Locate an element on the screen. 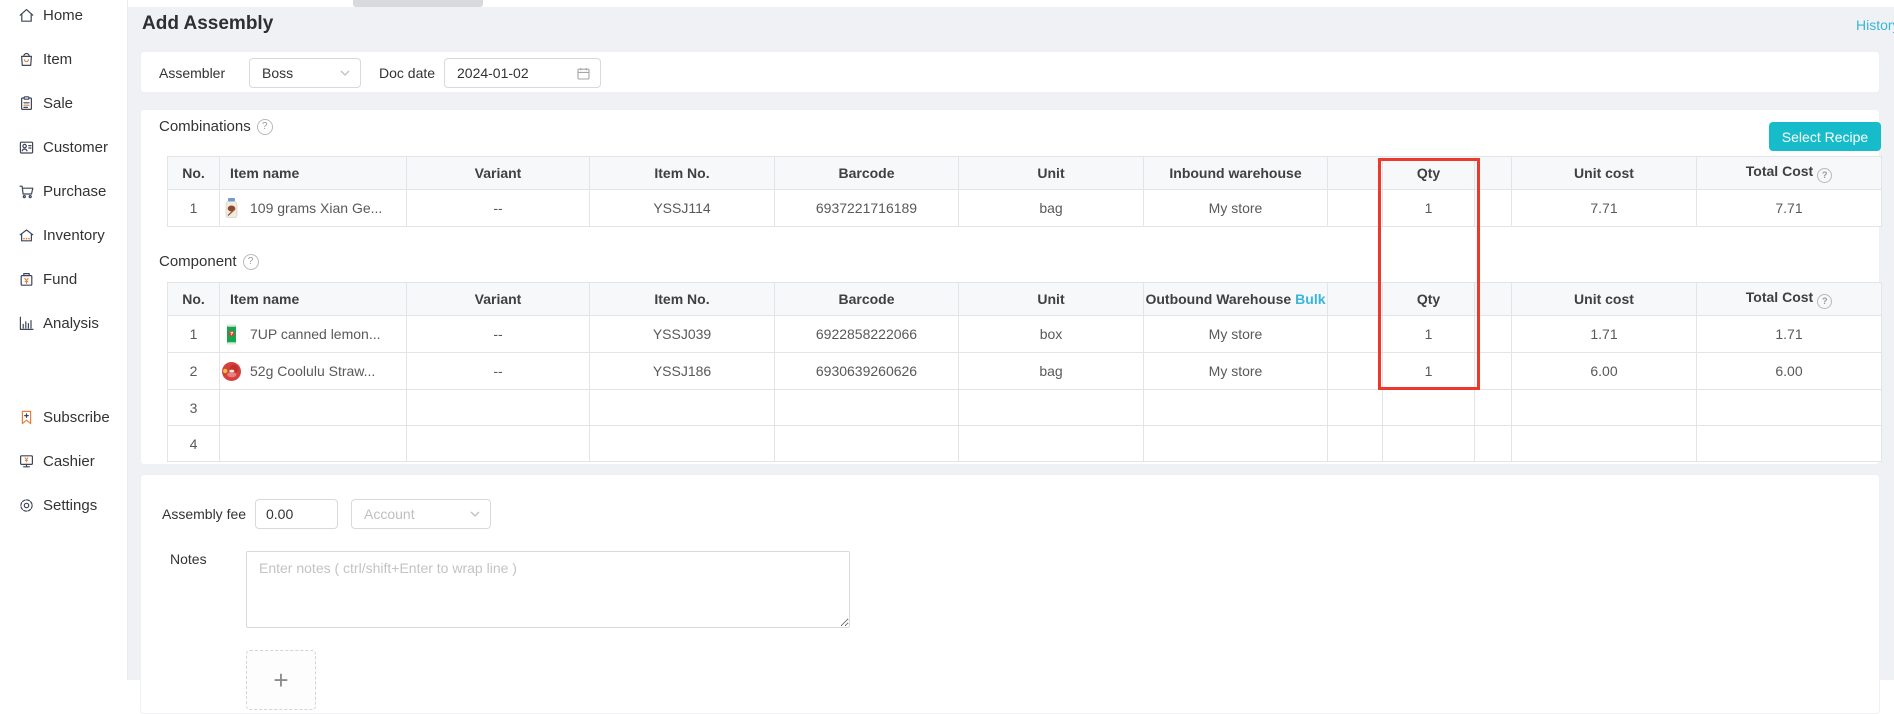 The height and width of the screenshot is (714, 1894). col-inbound-warehouse: Inbound warehouse is located at coordinates (1235, 173).